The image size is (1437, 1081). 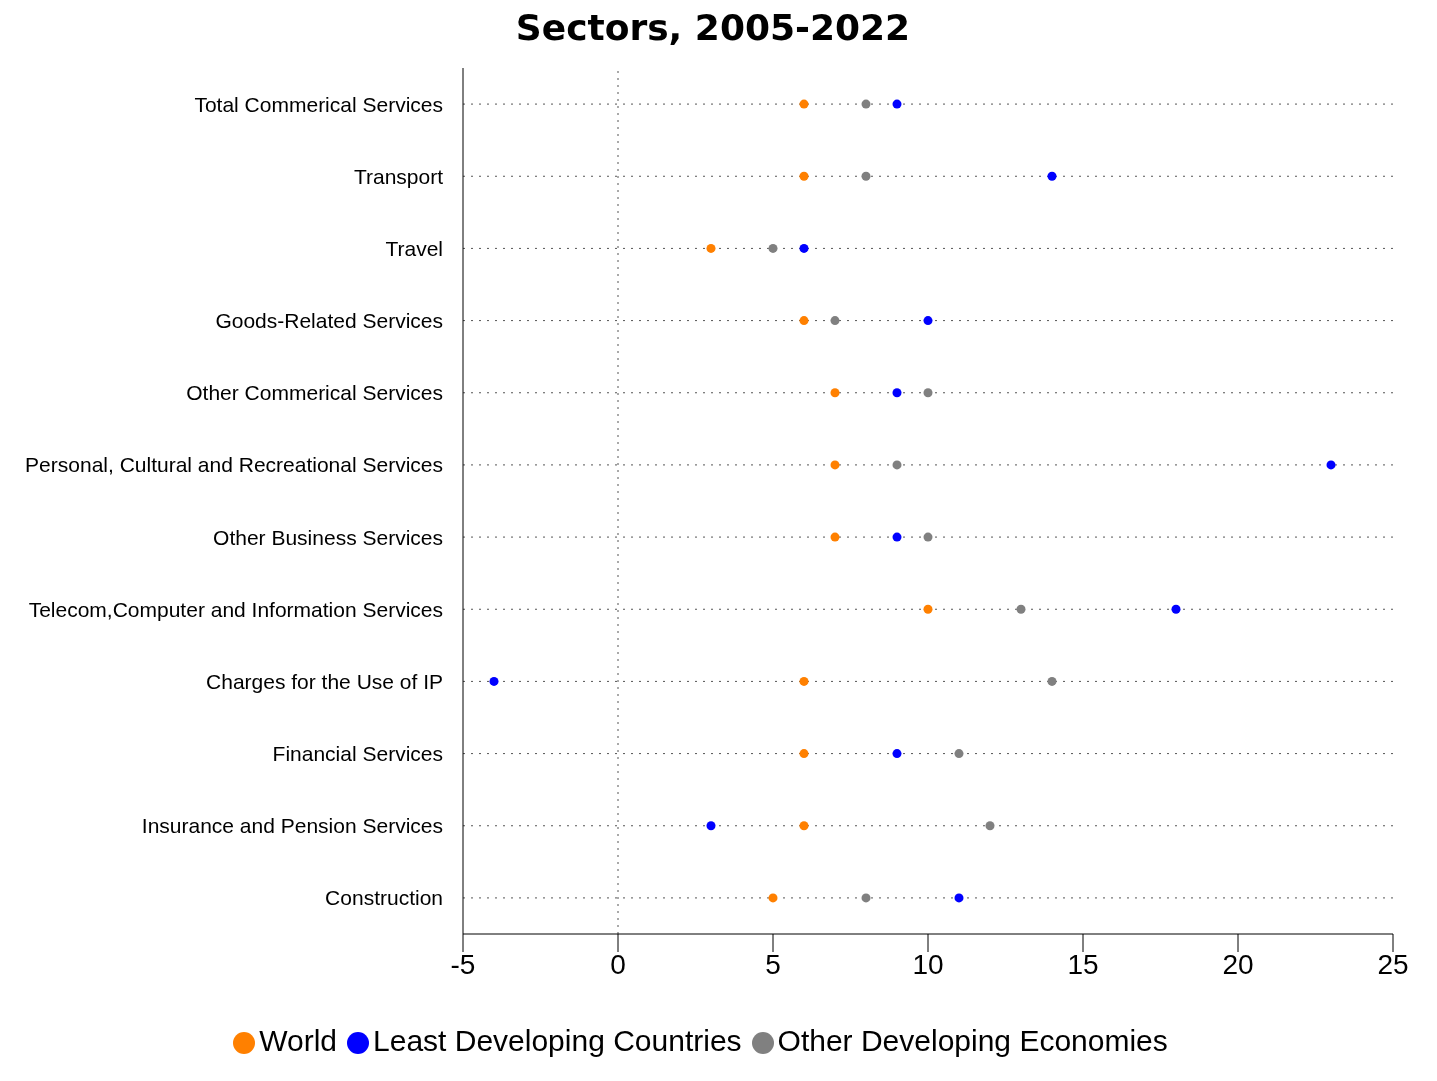 What do you see at coordinates (414, 248) in the screenshot?
I see `y-tick-label: Travel` at bounding box center [414, 248].